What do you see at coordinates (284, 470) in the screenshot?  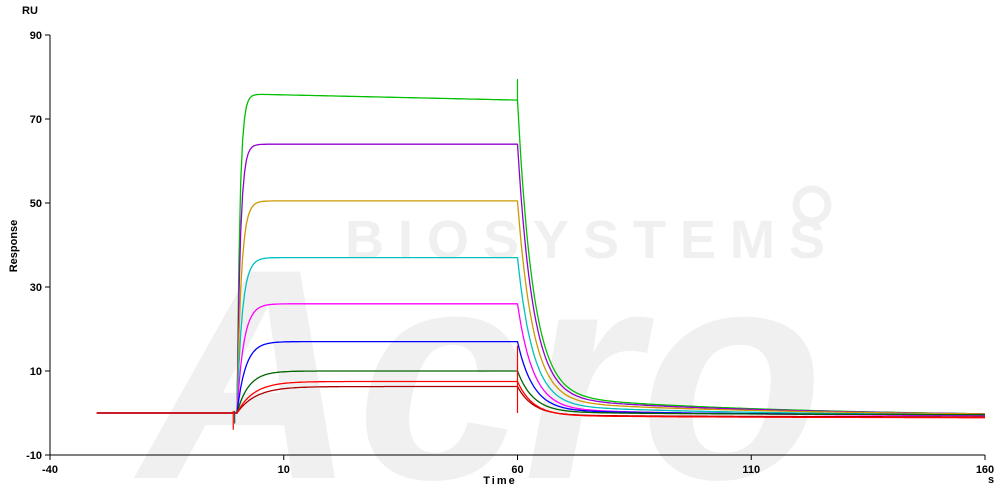 I see `x-tick-label: 10` at bounding box center [284, 470].